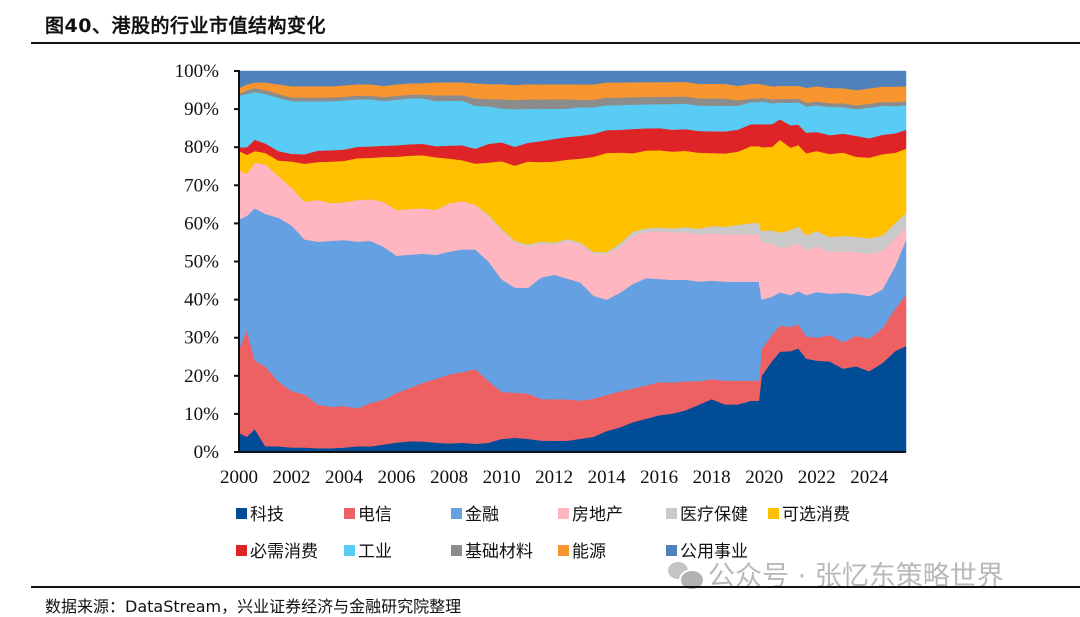 The image size is (1080, 617). I want to click on legend-label: 房地产, so click(597, 515).